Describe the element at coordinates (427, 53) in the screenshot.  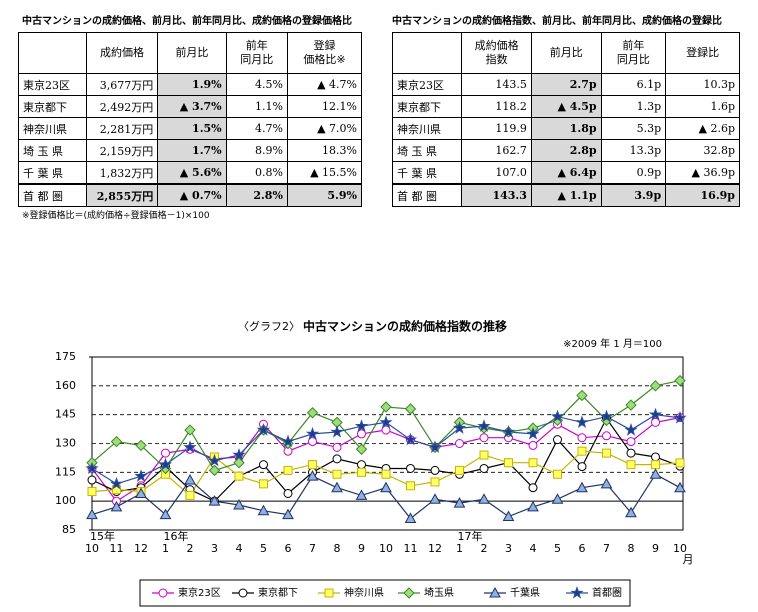
I see `table-cell` at that location.